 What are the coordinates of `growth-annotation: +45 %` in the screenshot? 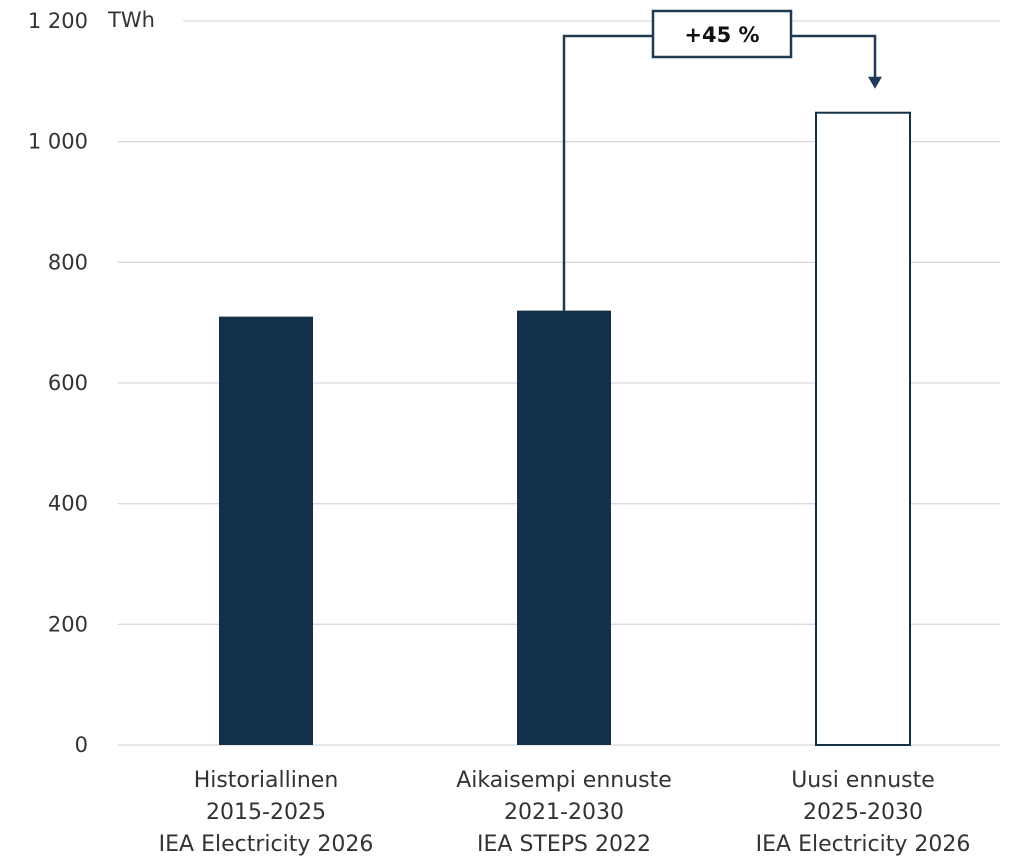 It's located at (722, 160).